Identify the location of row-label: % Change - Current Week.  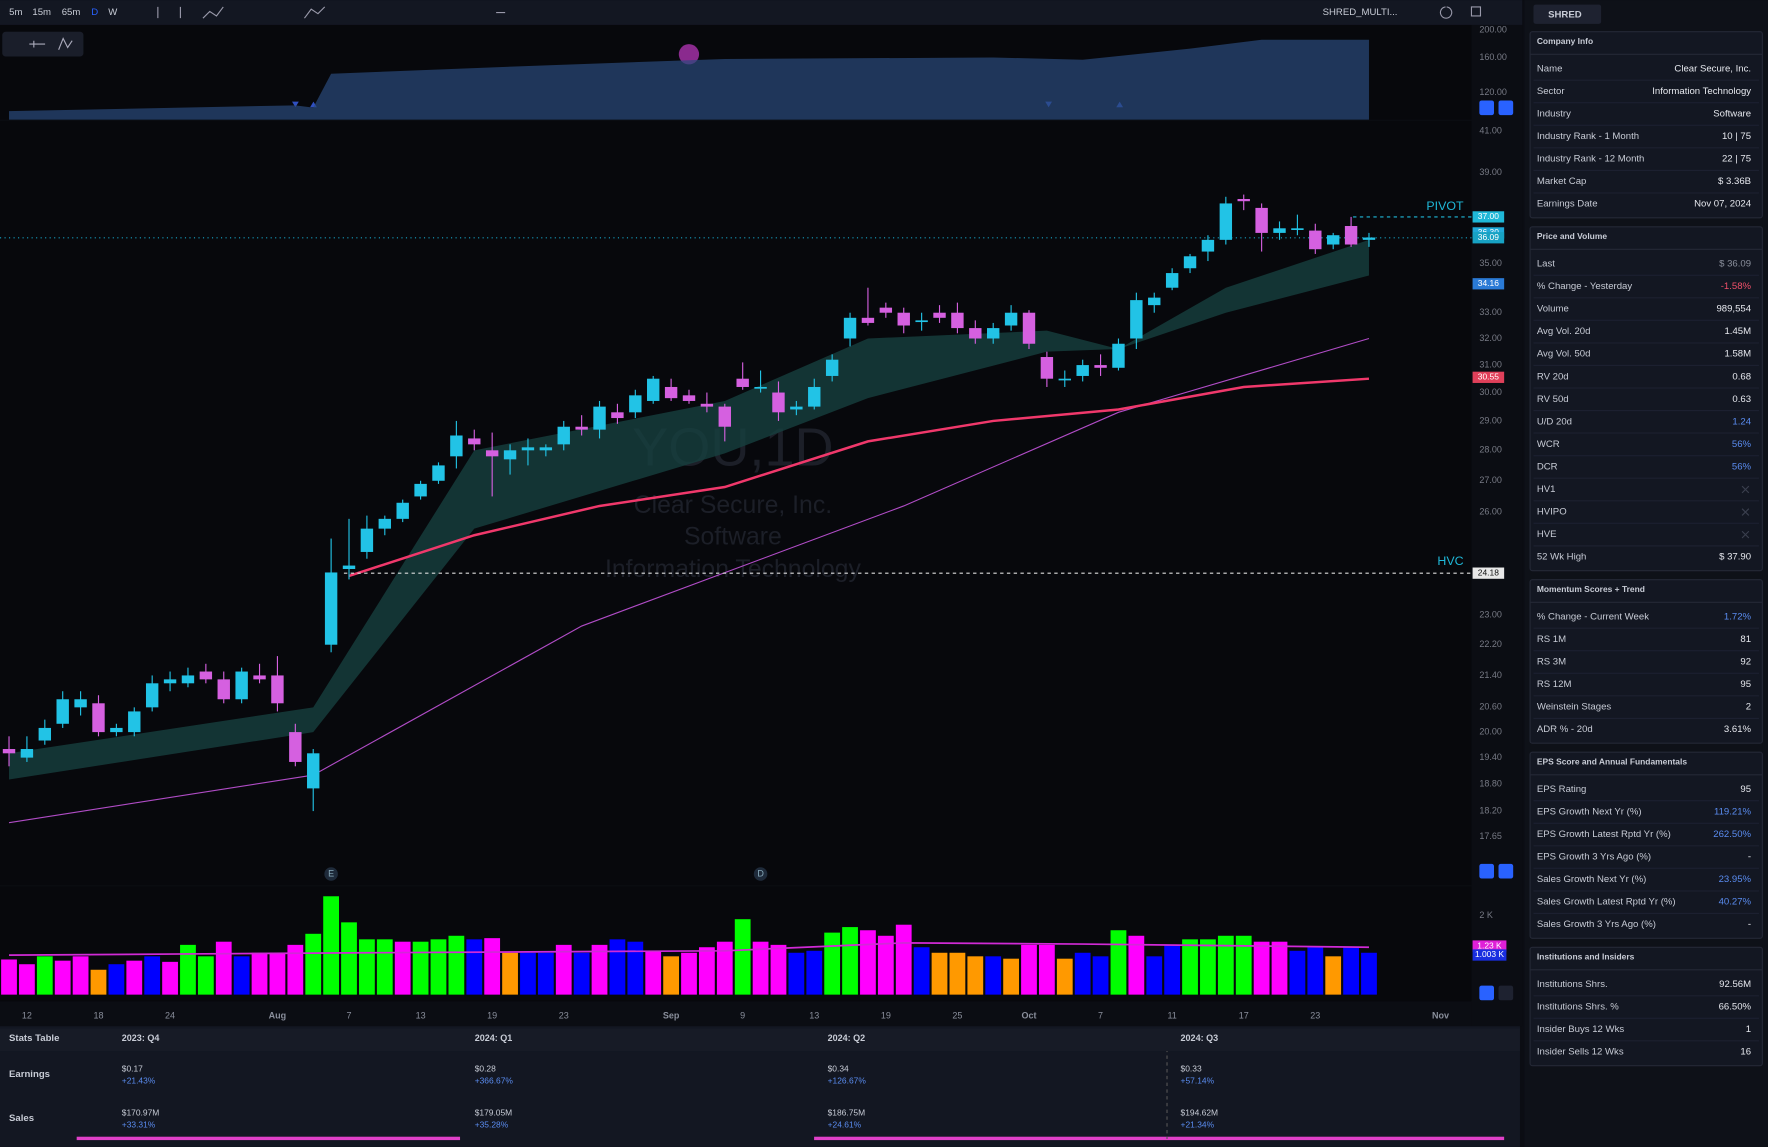
(1593, 616).